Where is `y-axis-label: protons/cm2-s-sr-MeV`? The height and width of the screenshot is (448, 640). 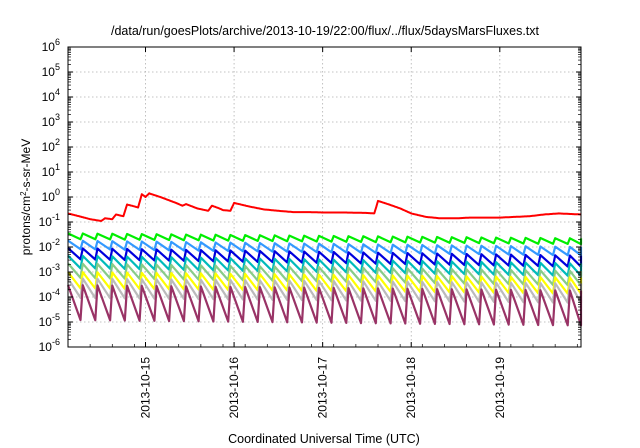
y-axis-label: protons/cm2-s-sr-MeV is located at coordinates (26, 197).